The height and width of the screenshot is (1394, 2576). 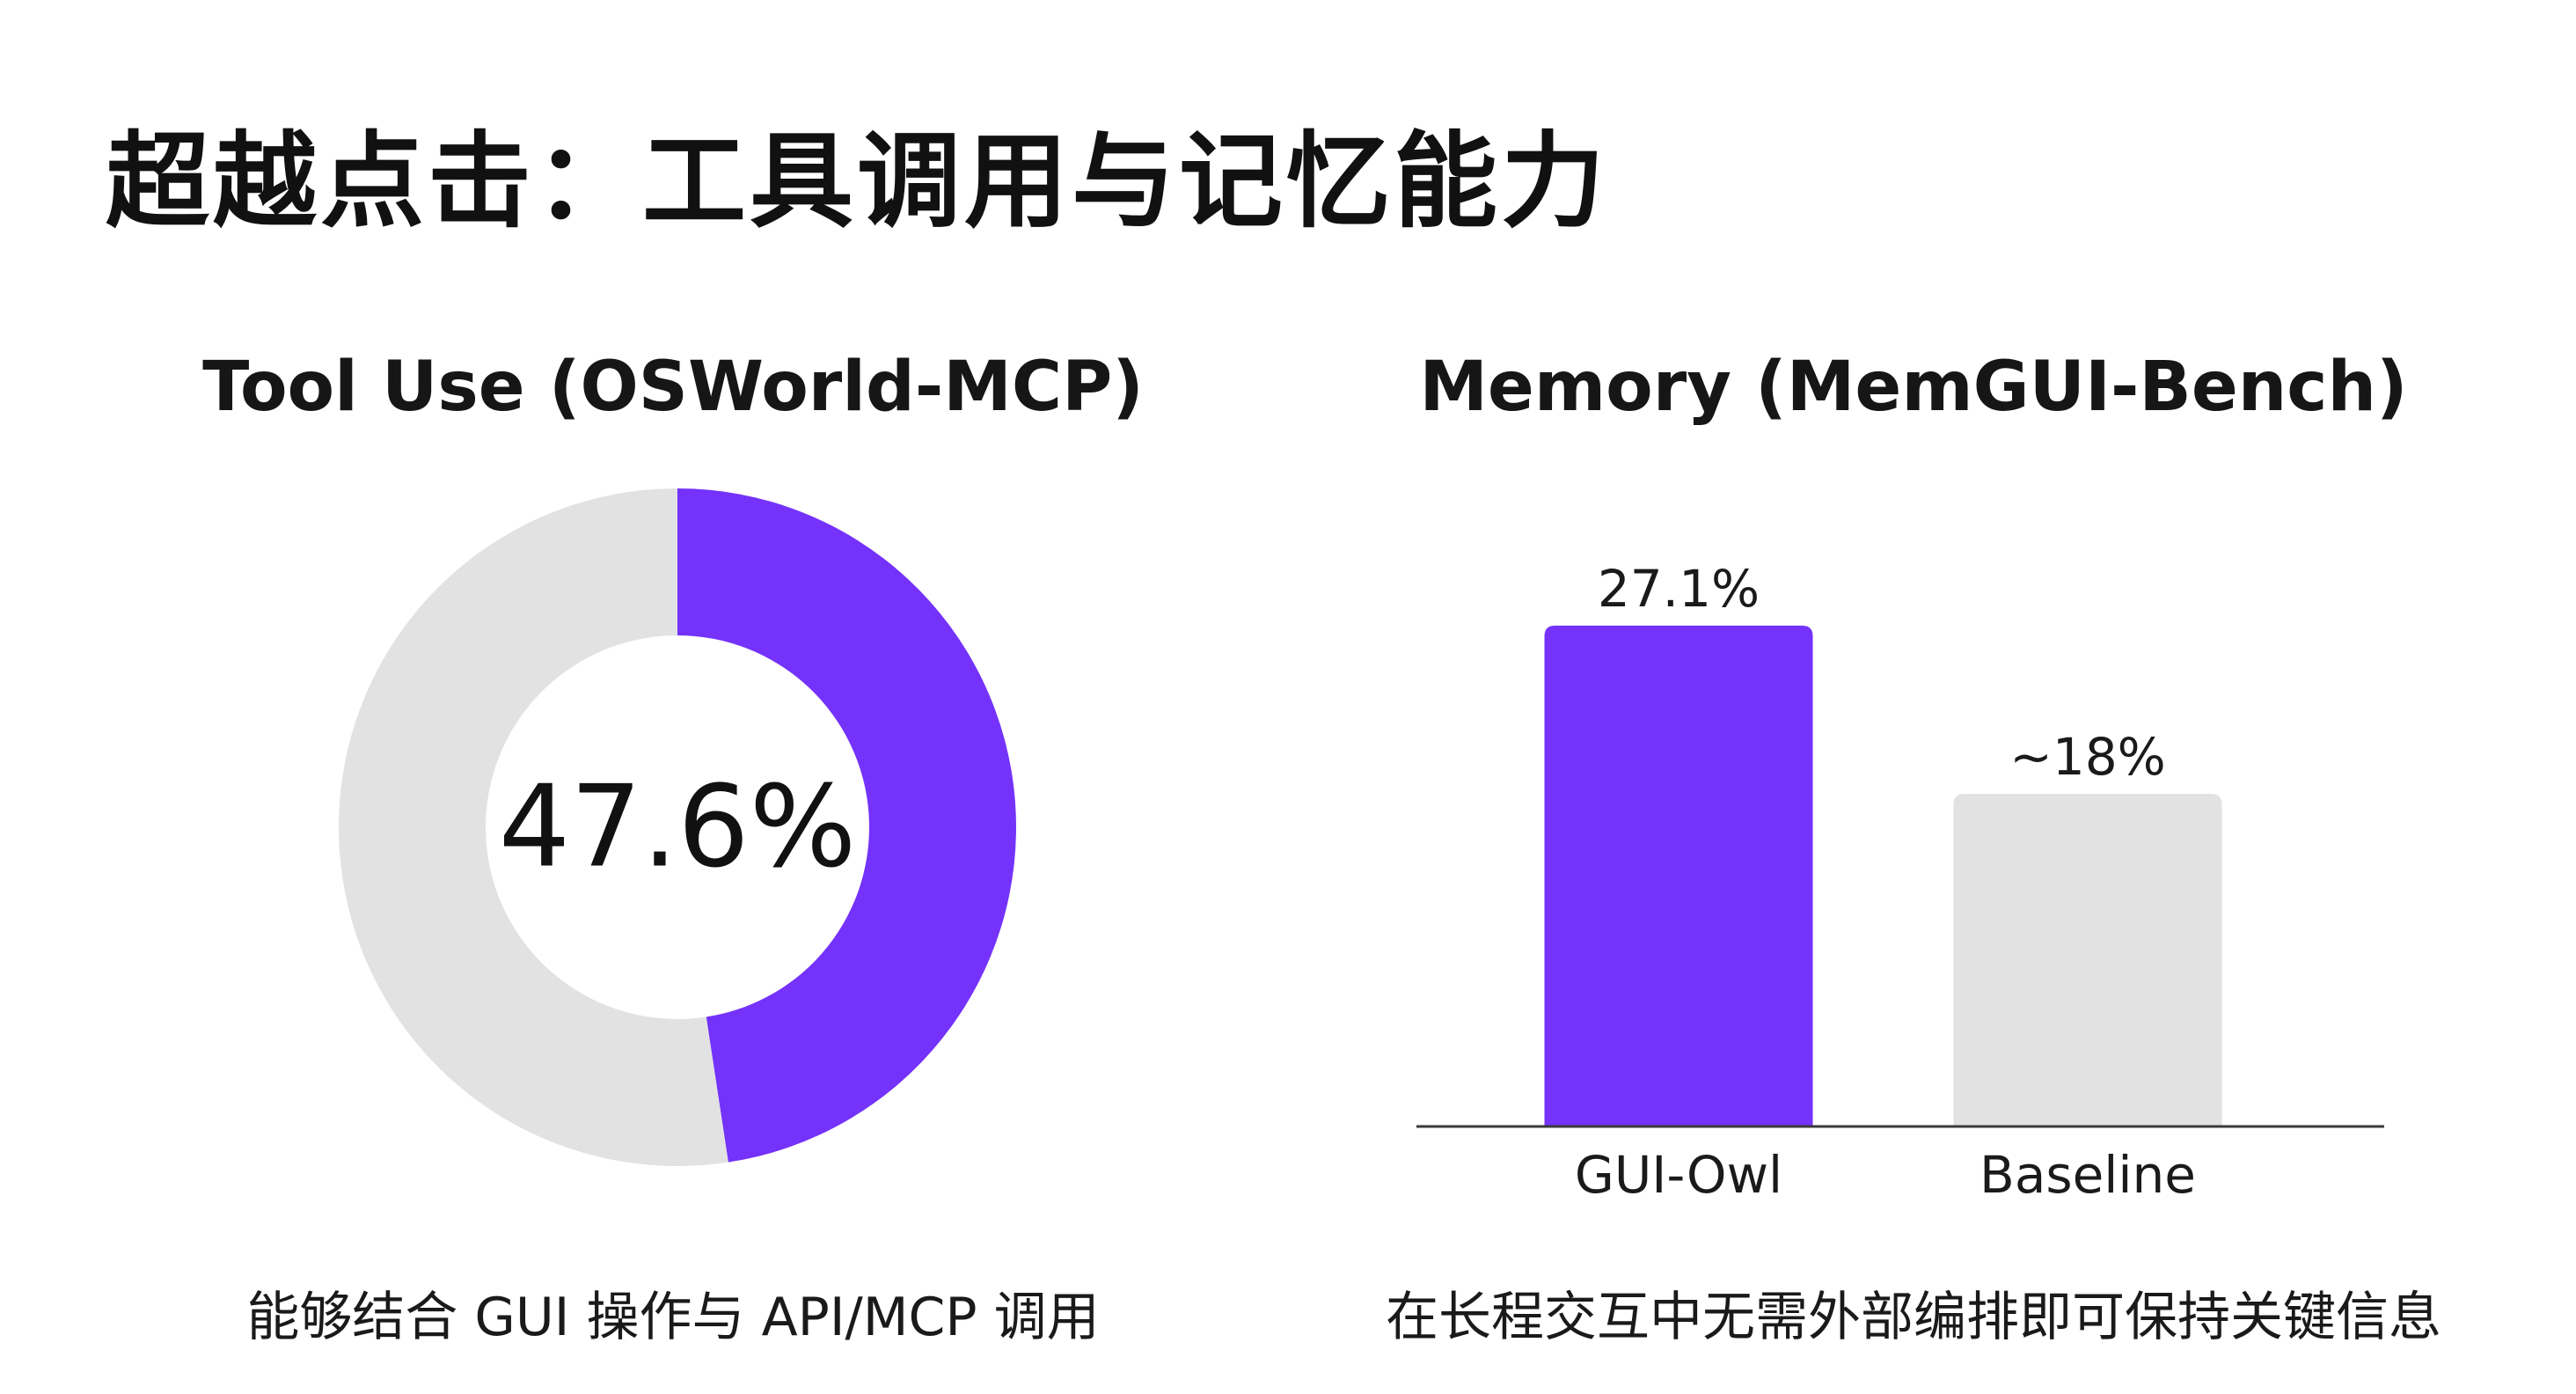 I want to click on tool-use-donut-chart: 47.6%, so click(x=677, y=827).